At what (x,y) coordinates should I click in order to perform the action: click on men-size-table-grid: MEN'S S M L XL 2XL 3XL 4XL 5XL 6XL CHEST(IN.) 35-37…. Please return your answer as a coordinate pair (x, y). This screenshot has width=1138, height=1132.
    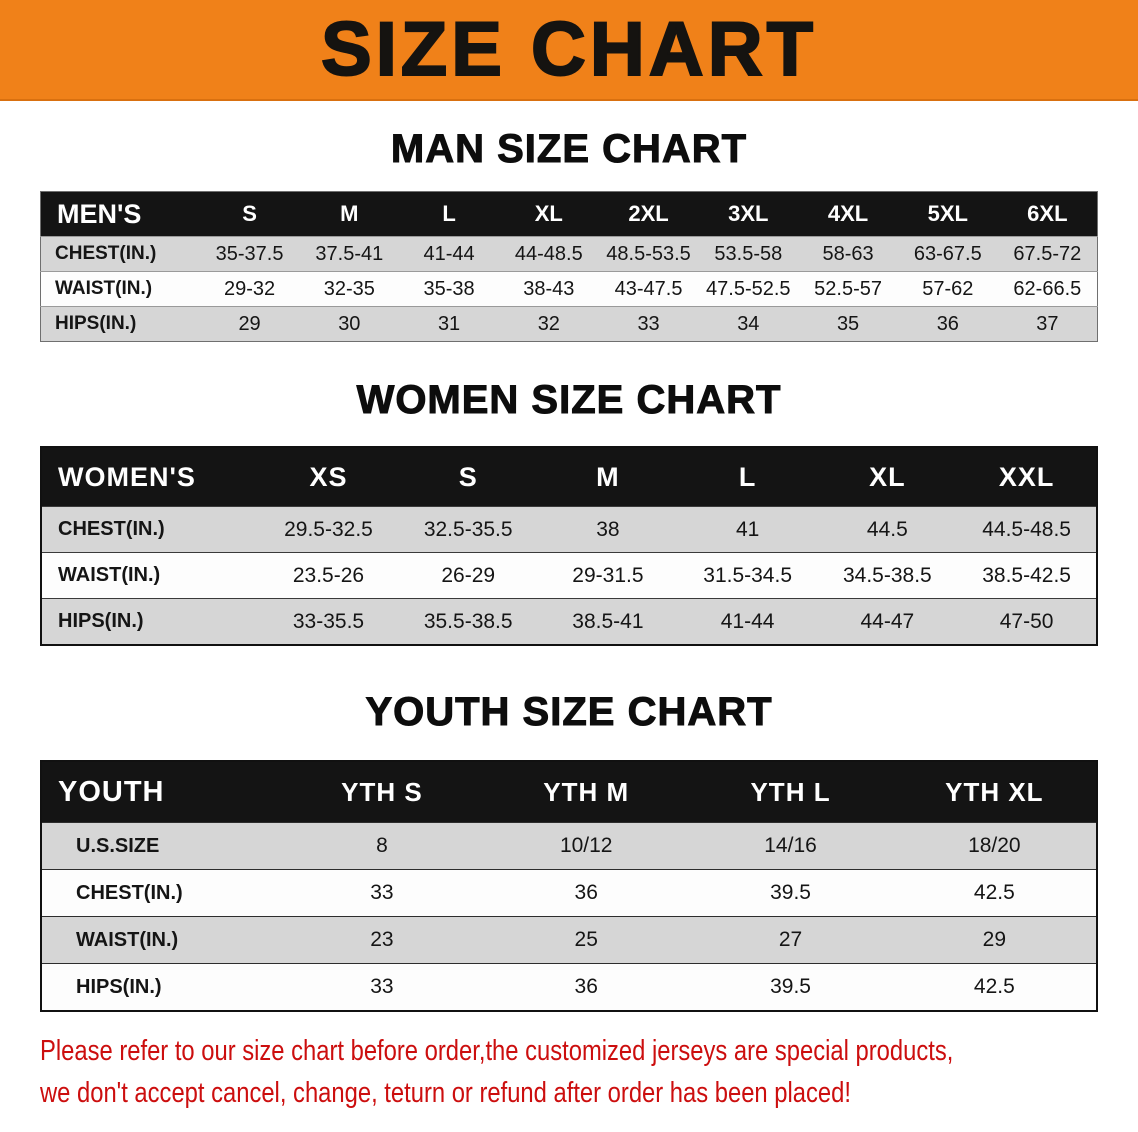
    Looking at the image, I should click on (569, 266).